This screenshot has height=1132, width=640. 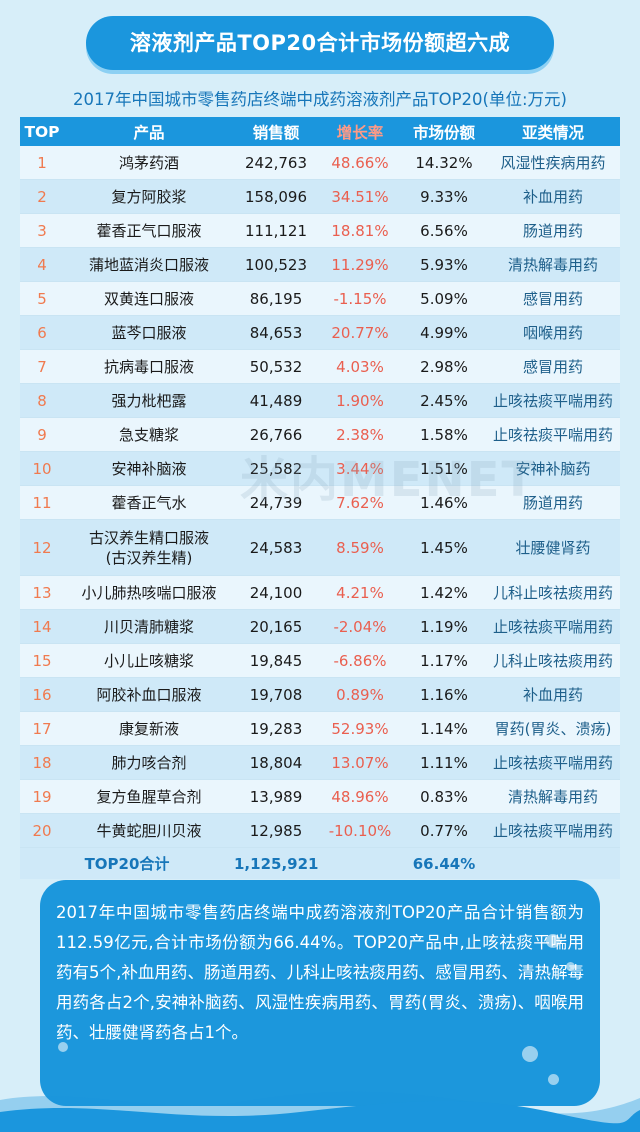 What do you see at coordinates (444, 728) in the screenshot?
I see `share-cell: 1.14%` at bounding box center [444, 728].